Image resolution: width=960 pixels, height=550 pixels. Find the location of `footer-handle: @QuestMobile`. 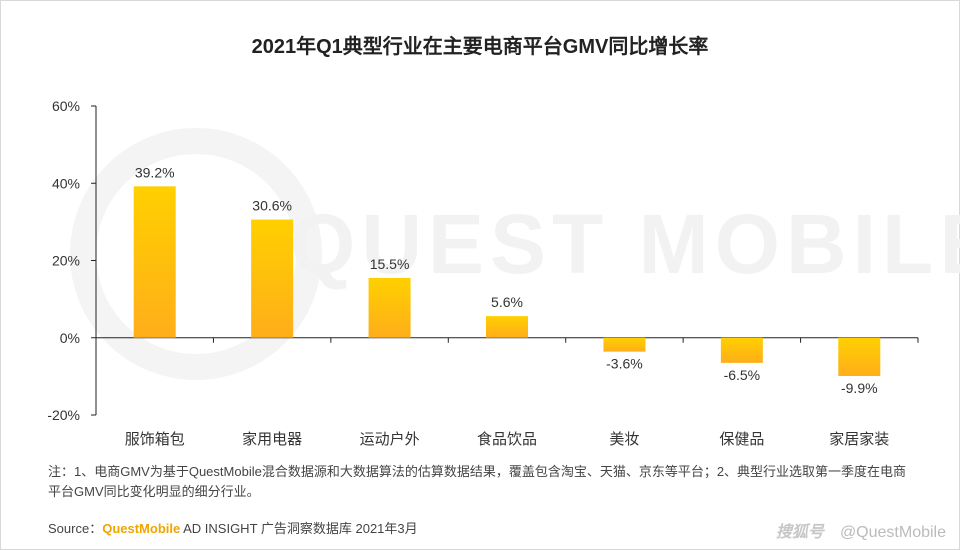

footer-handle: @QuestMobile is located at coordinates (892, 532).